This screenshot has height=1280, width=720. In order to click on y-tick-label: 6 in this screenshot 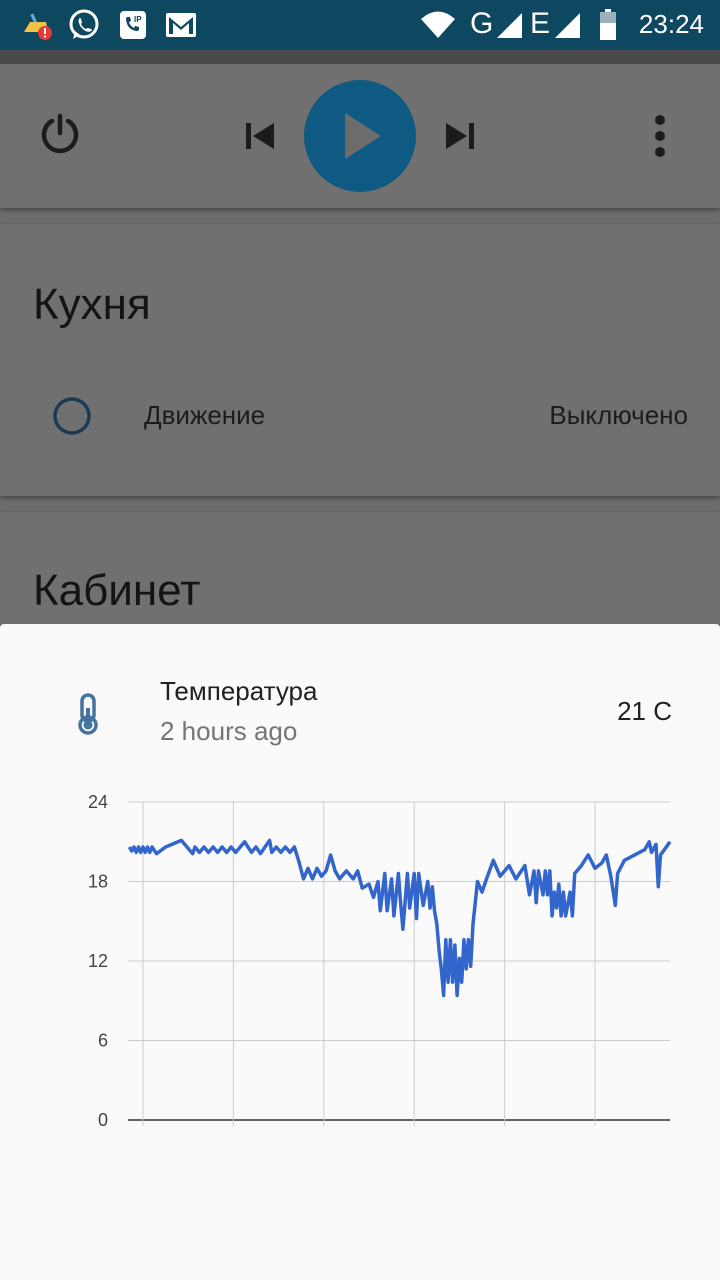, I will do `click(103, 1041)`.